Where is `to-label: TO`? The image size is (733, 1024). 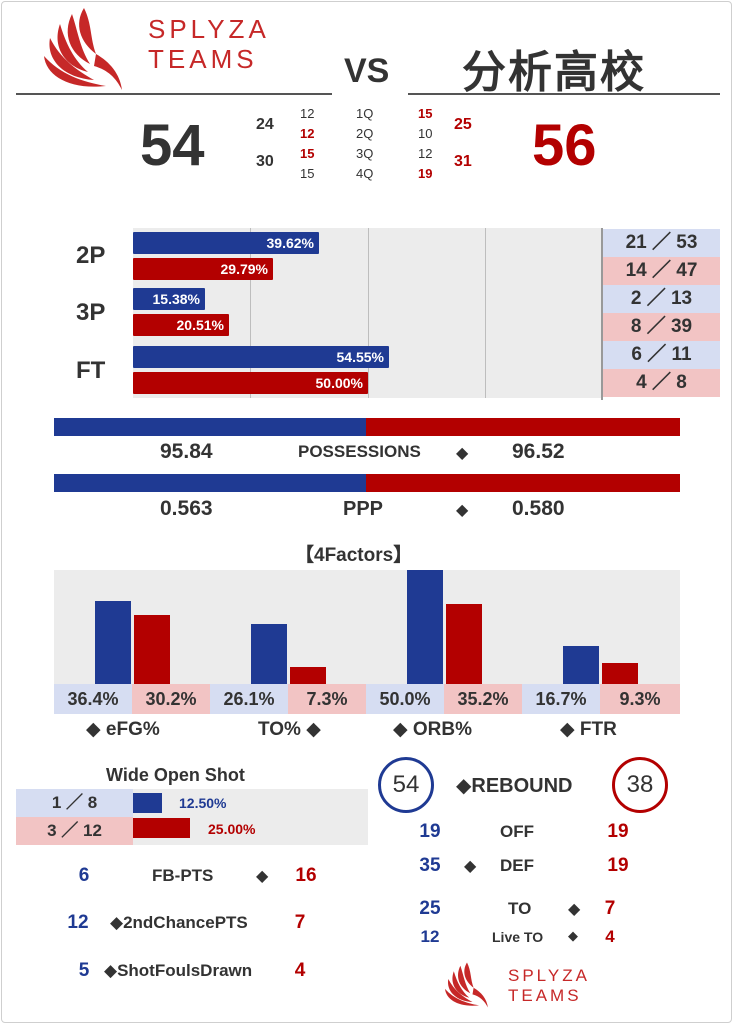
to-label: TO is located at coordinates (520, 908).